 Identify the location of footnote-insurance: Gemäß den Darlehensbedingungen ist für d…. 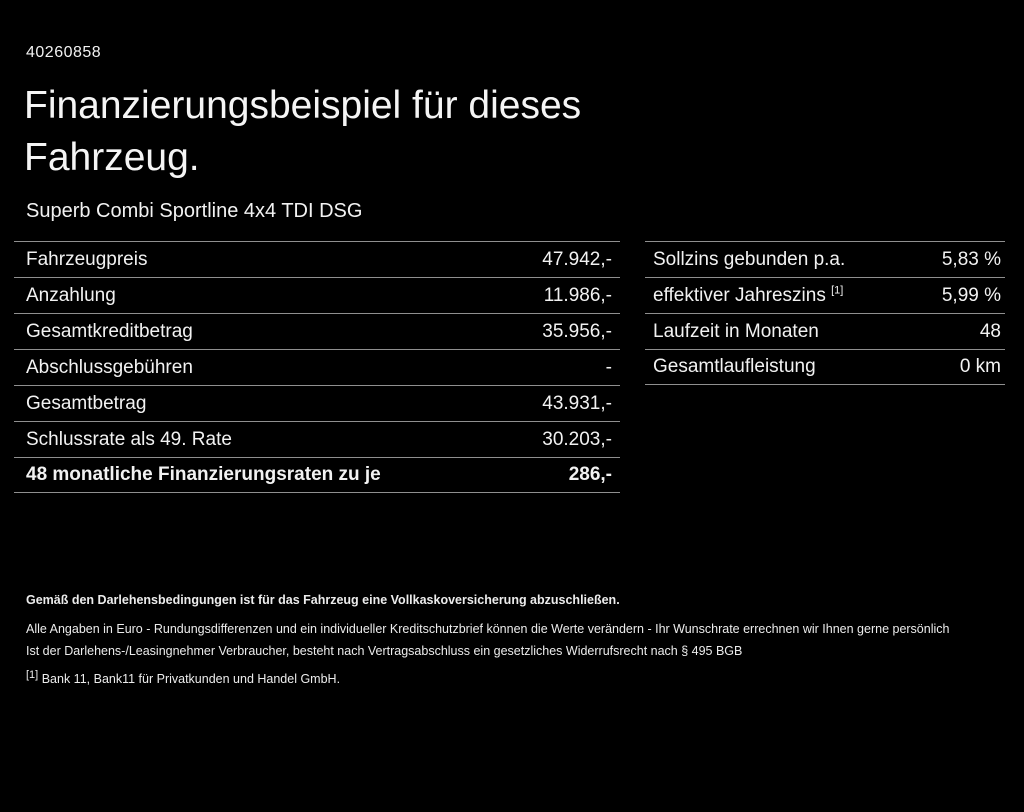
(323, 600).